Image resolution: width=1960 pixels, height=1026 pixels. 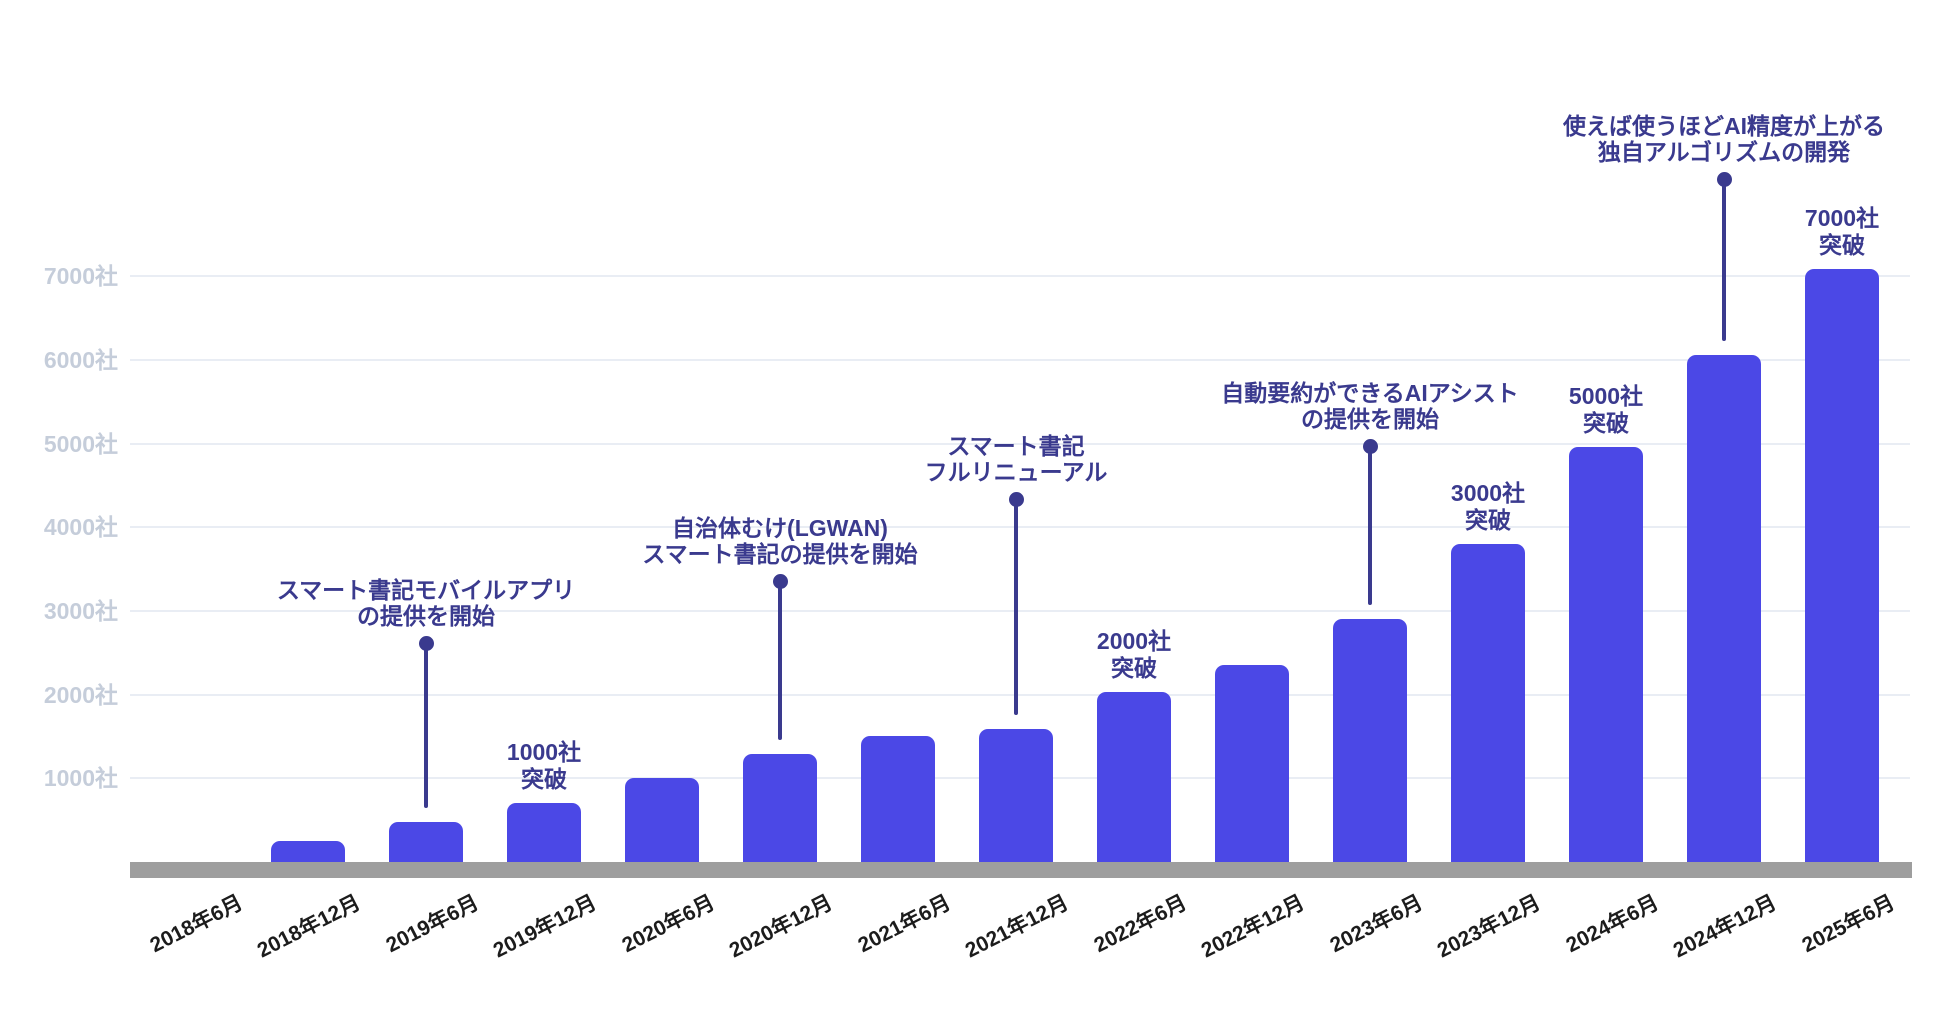 What do you see at coordinates (1488, 927) in the screenshot?
I see `x-axis-label: 2023年12月` at bounding box center [1488, 927].